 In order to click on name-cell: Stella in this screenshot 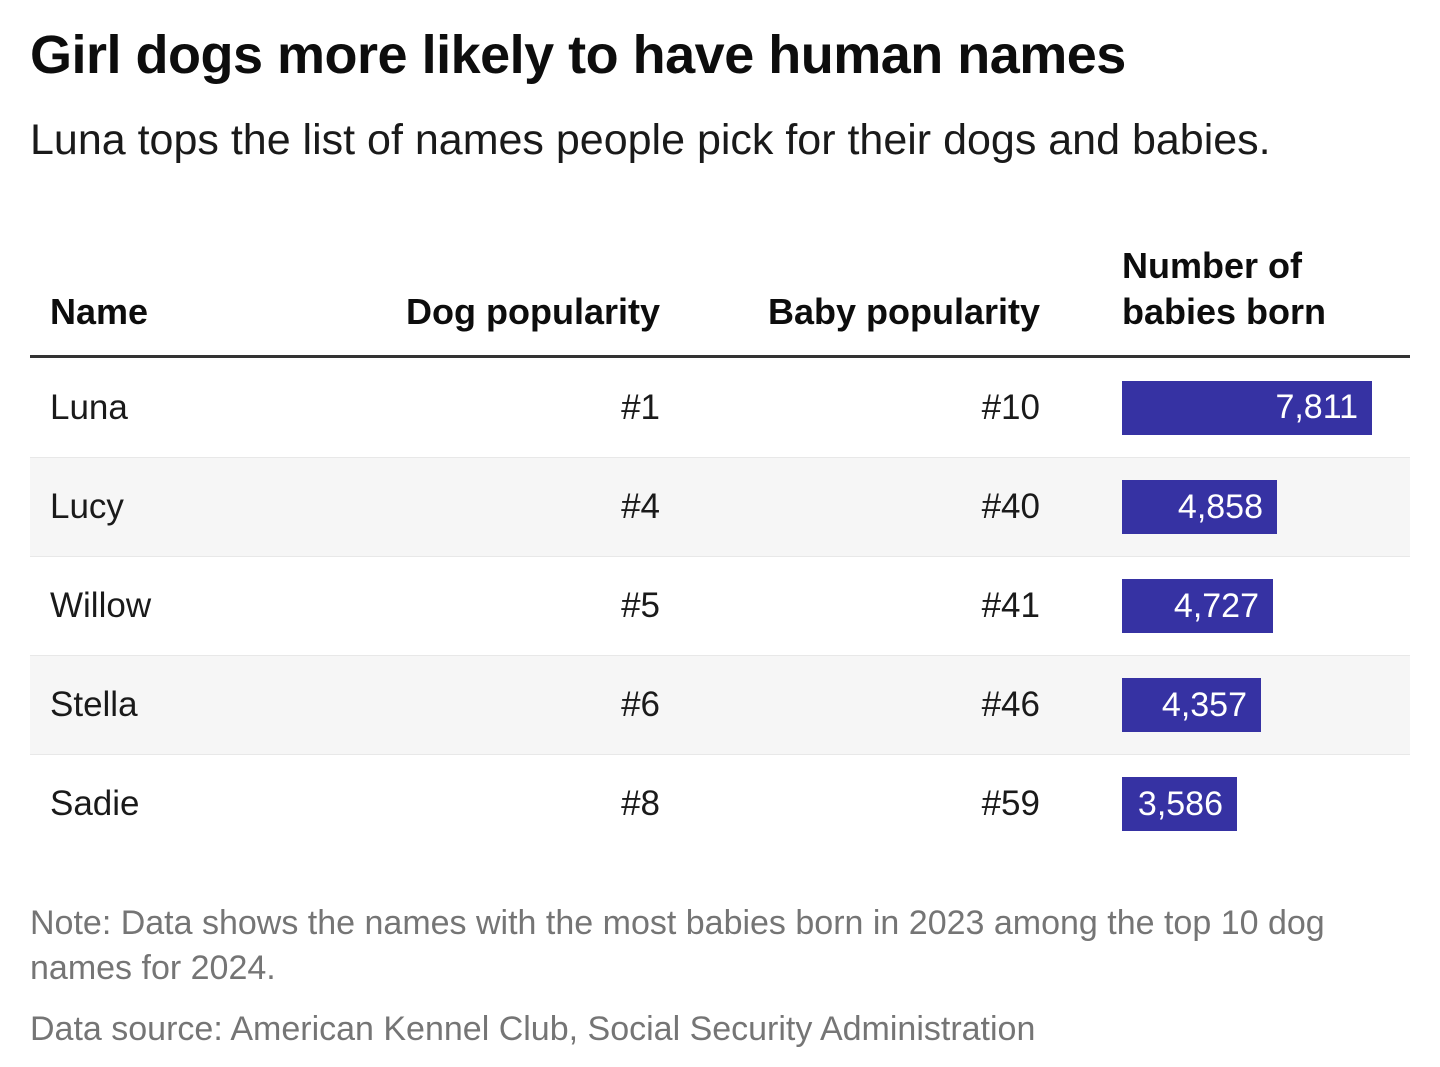, I will do `click(94, 704)`.